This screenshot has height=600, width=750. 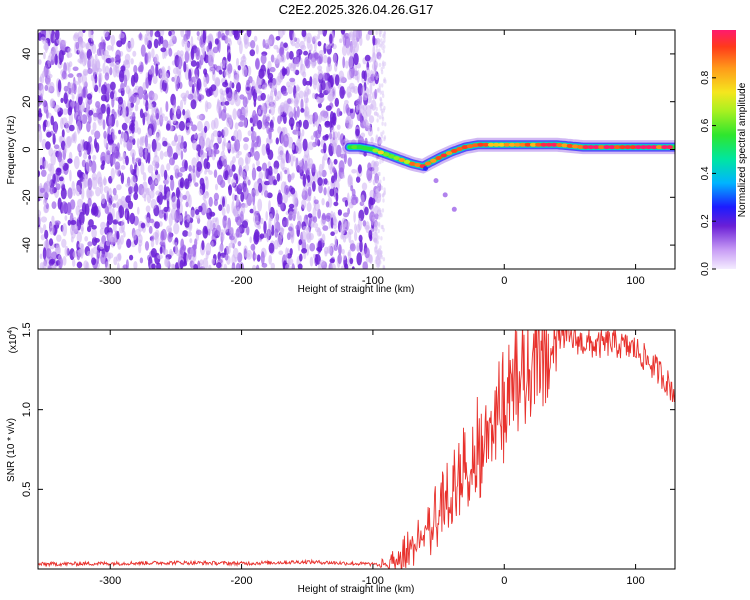 I want to click on x-tick-label: 0, so click(x=504, y=281).